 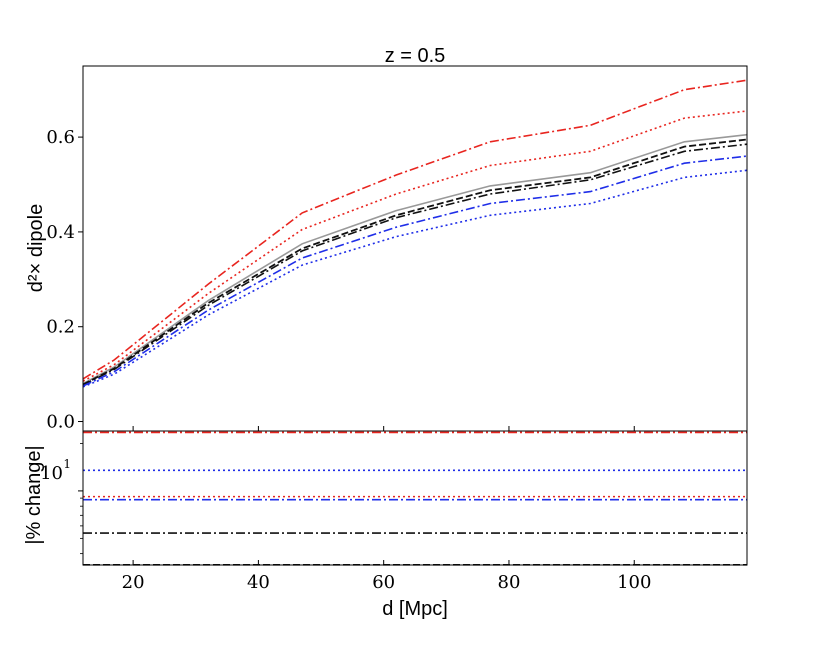 I want to click on xtick-label: 20, so click(x=133, y=582).